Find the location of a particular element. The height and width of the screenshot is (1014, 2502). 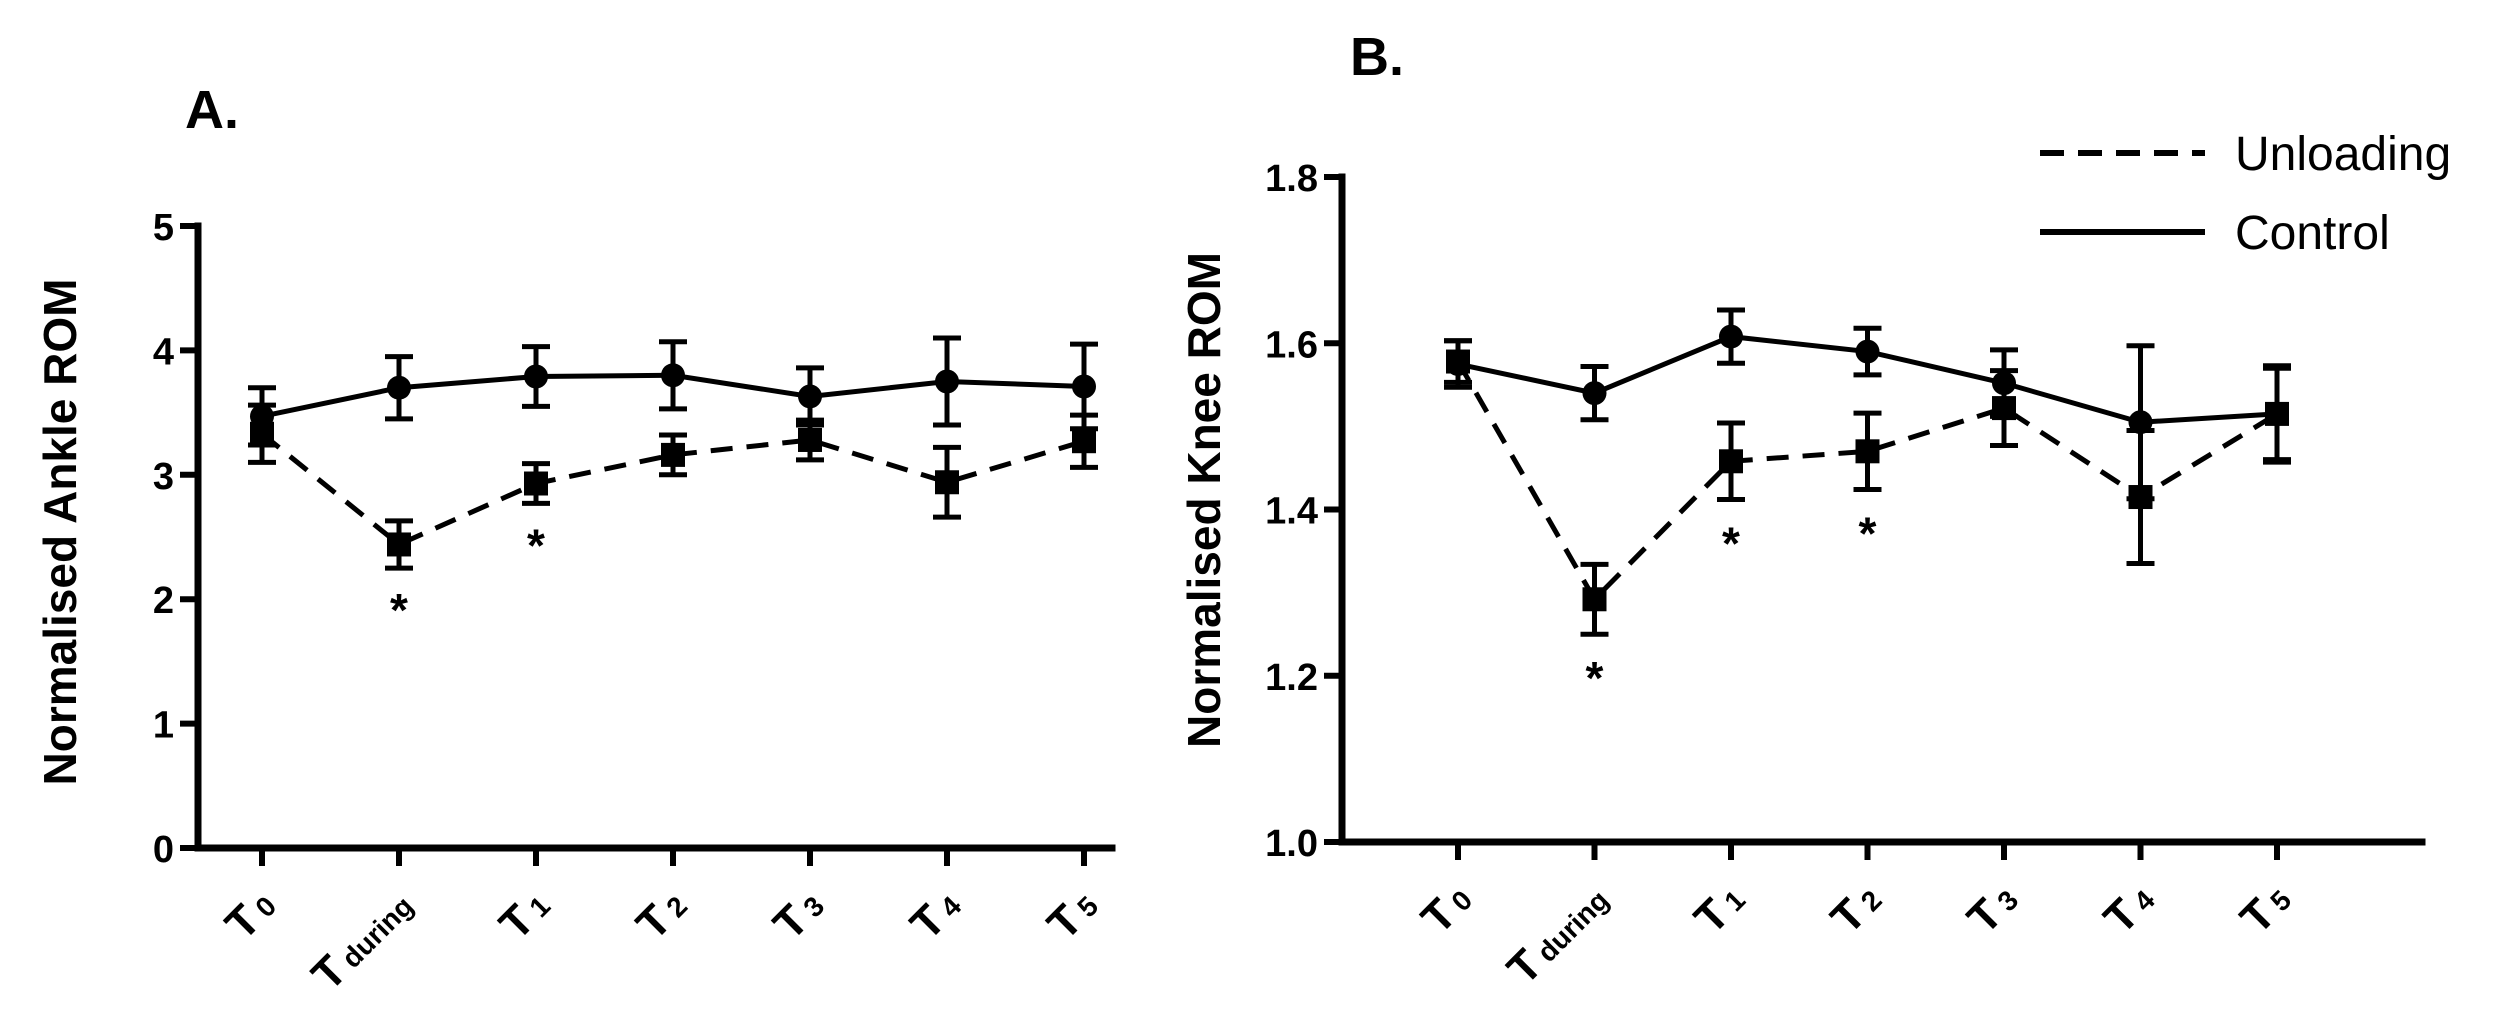

legend-unloading-label: Unloading is located at coordinates (2343, 154).